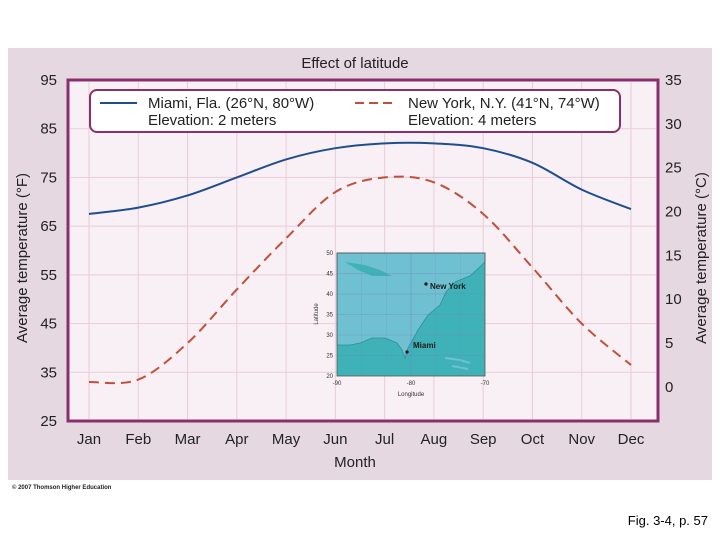  I want to click on inset-map-caribbean, so click(457, 363).